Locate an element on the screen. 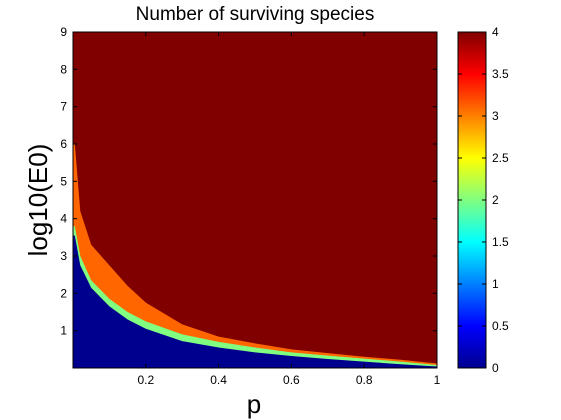 The height and width of the screenshot is (420, 561). y-tick-label: 8 is located at coordinates (63, 69).